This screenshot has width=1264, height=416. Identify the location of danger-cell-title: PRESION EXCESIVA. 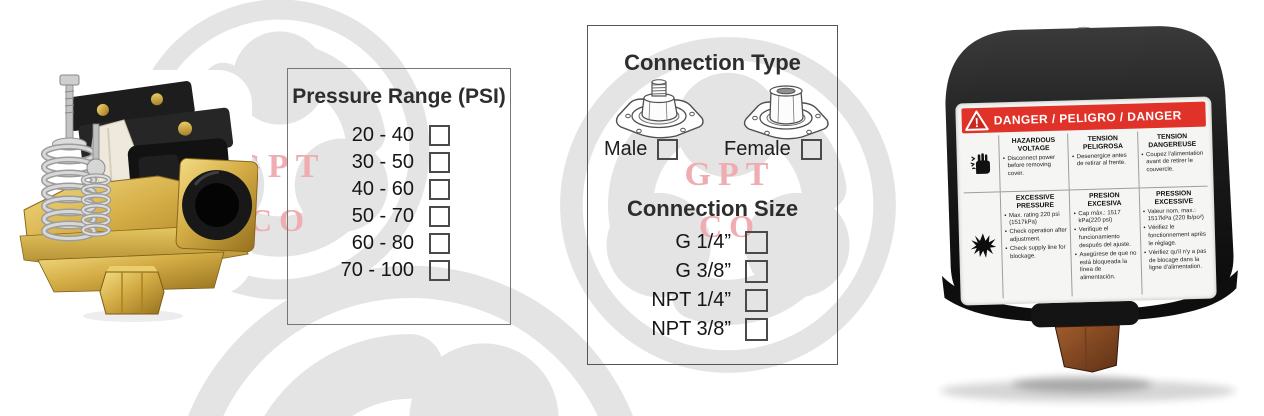
(1104, 200).